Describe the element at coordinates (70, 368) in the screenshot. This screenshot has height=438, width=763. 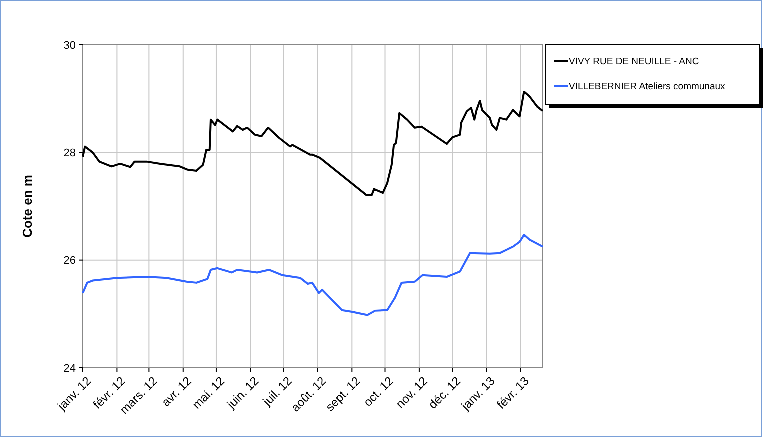
I see `y-tick-label: 24` at that location.